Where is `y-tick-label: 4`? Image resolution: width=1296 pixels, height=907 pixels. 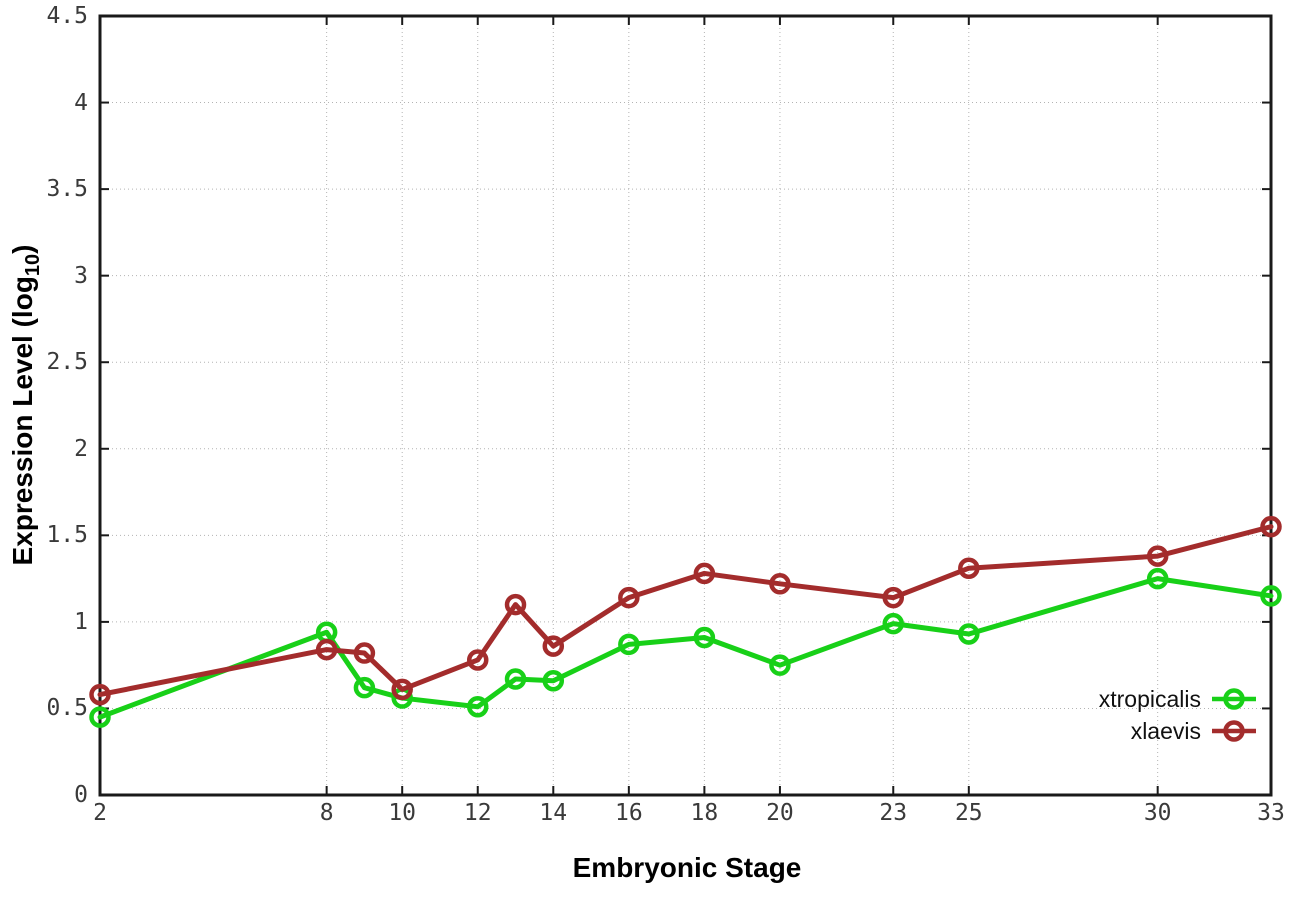
y-tick-label: 4 is located at coordinates (81, 102).